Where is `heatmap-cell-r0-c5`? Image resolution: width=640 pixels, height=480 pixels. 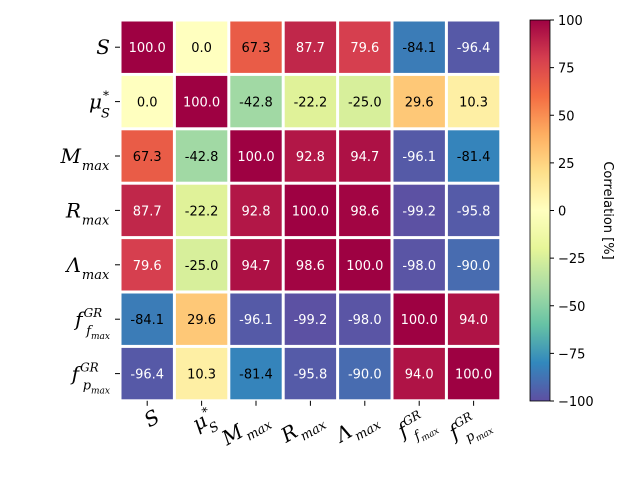 heatmap-cell-r0-c5 is located at coordinates (419, 47).